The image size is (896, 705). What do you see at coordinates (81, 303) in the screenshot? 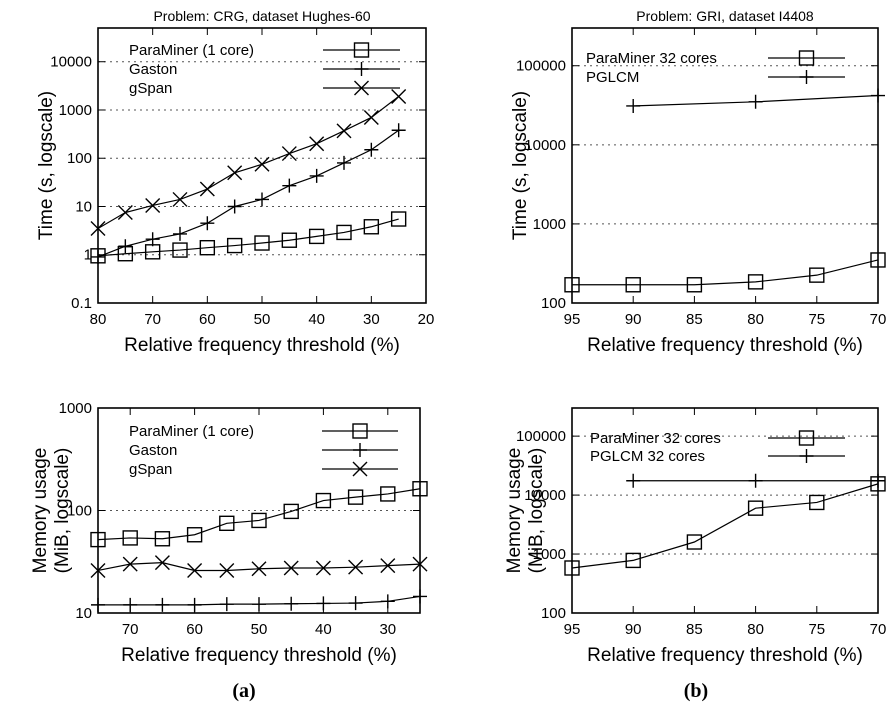
I see `y-tick-label: 0.1` at bounding box center [81, 303].